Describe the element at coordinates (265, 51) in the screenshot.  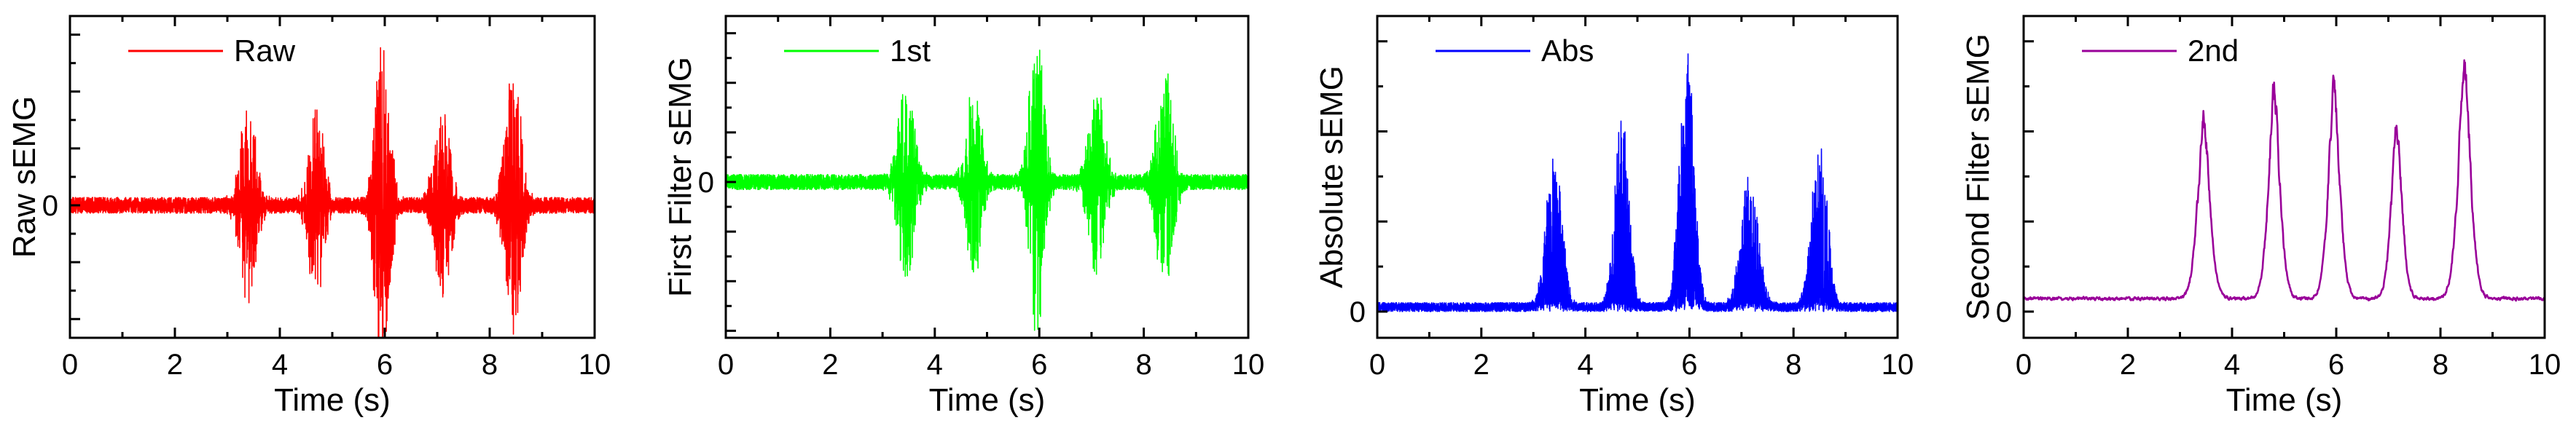
I see `legend-label: Raw` at that location.